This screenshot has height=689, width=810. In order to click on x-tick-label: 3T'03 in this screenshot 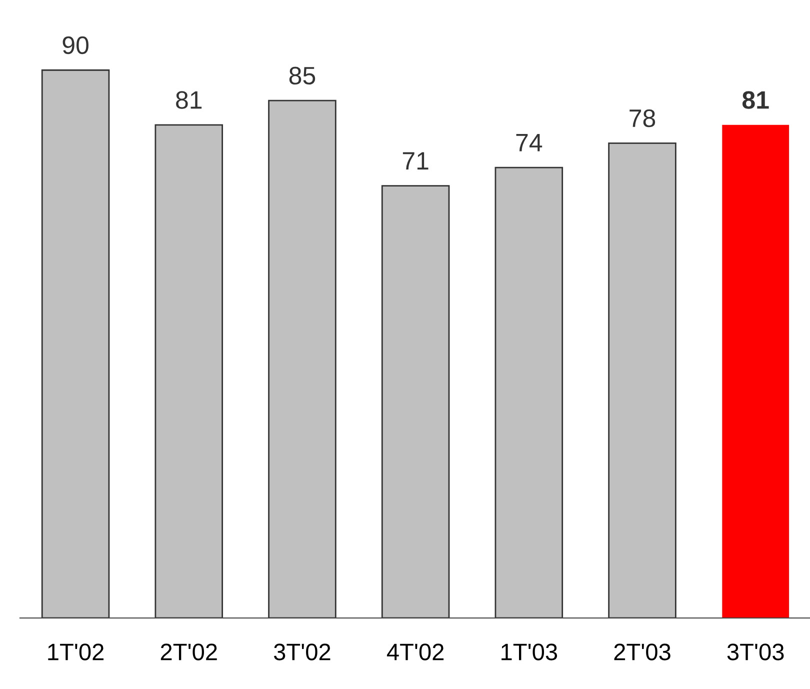, I will do `click(755, 652)`.